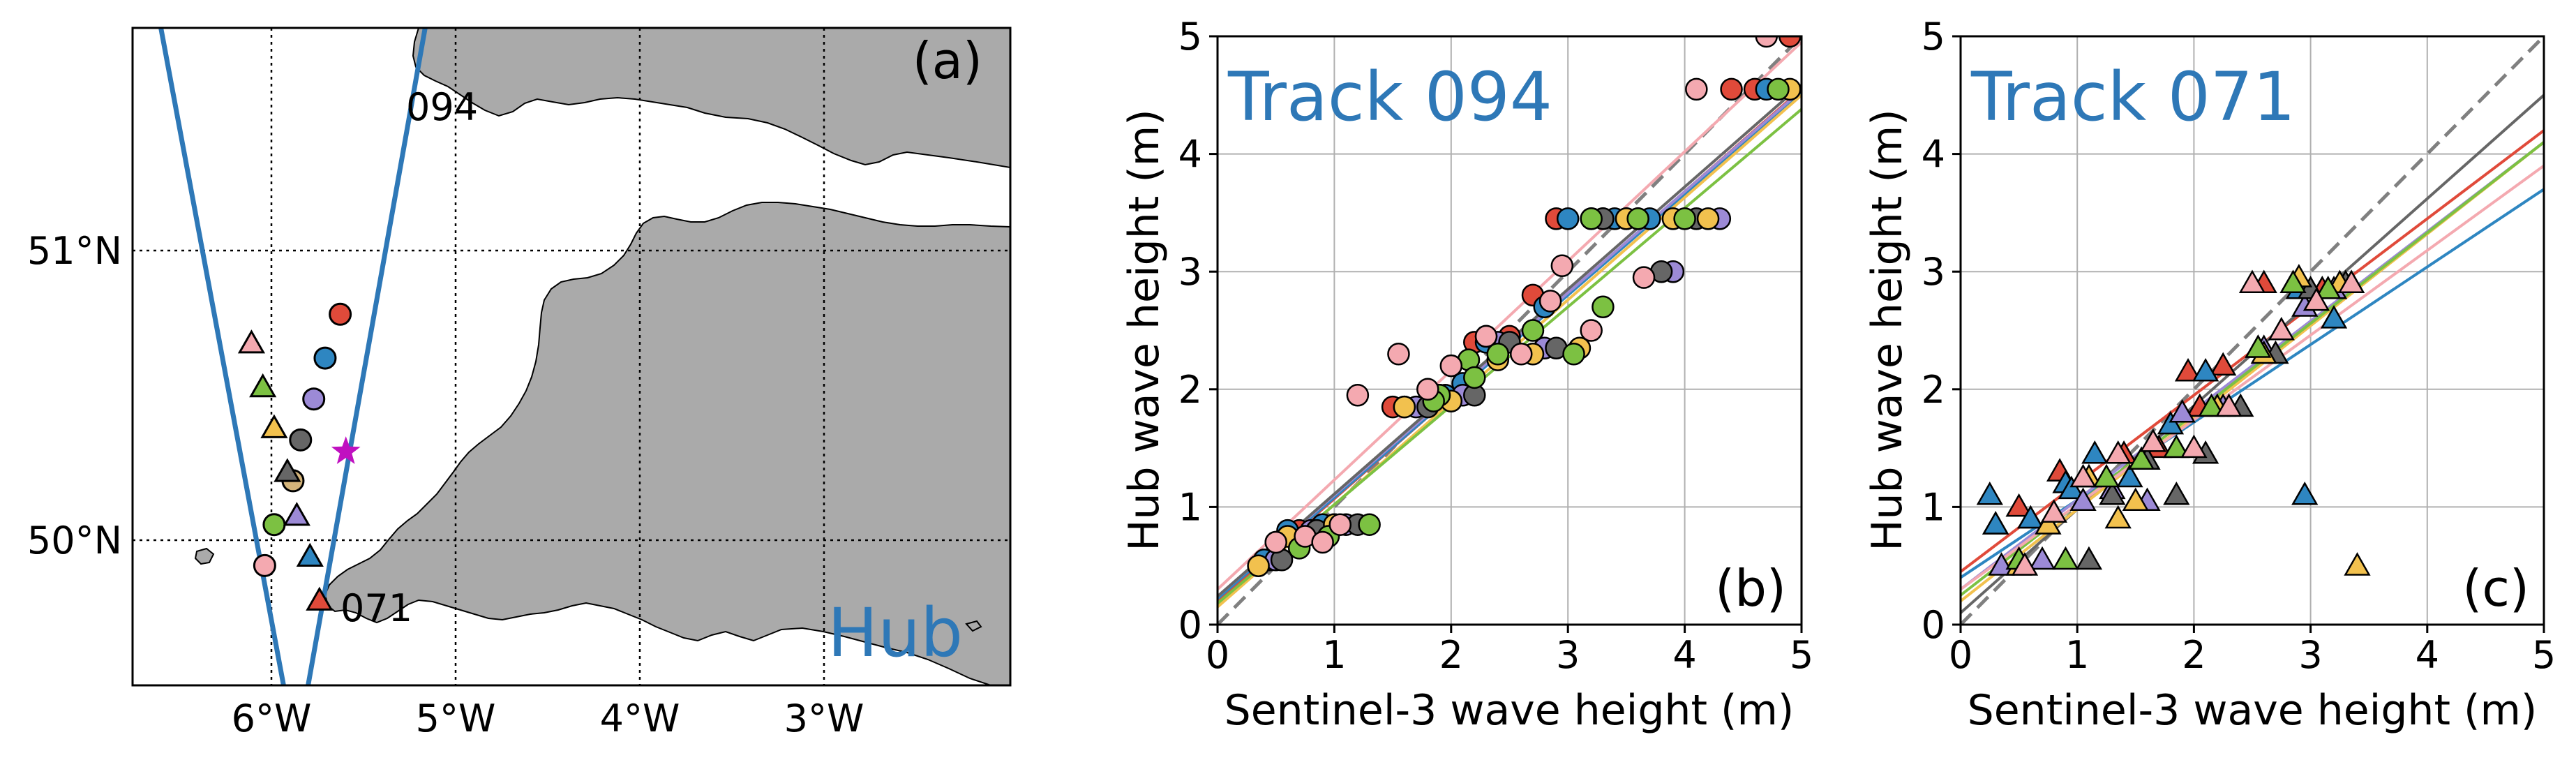 The width and height of the screenshot is (2576, 767). Describe the element at coordinates (2427, 655) in the screenshot. I see `c-xtick-4: 4` at that location.